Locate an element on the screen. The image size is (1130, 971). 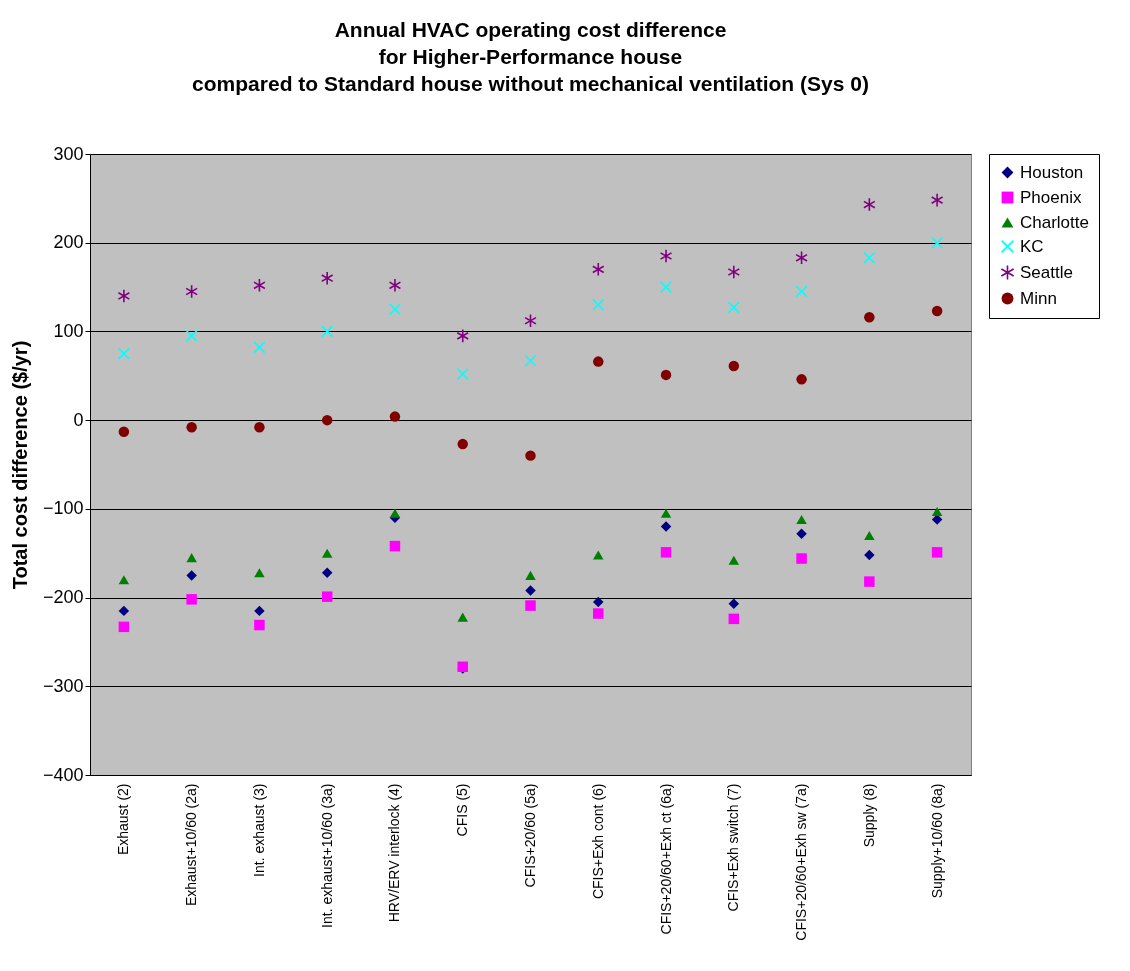
x-tick-label: Exhaust+10/60 (2a) is located at coordinates (191, 845).